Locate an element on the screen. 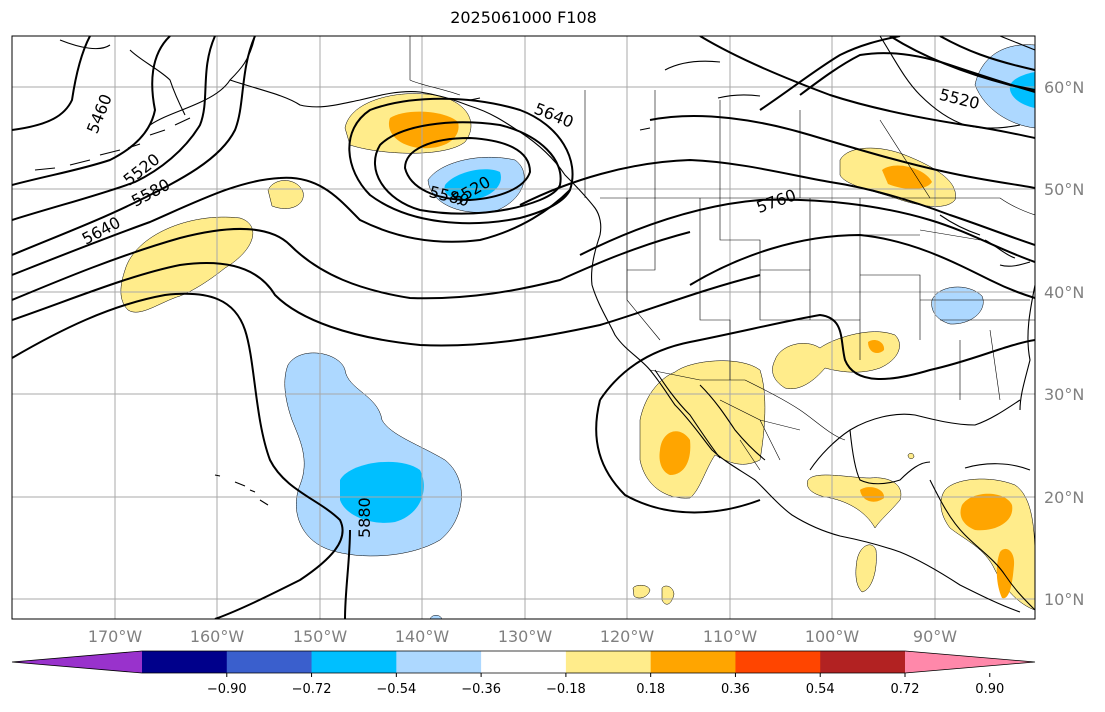  coastline-cuba is located at coordinates (997, 467).